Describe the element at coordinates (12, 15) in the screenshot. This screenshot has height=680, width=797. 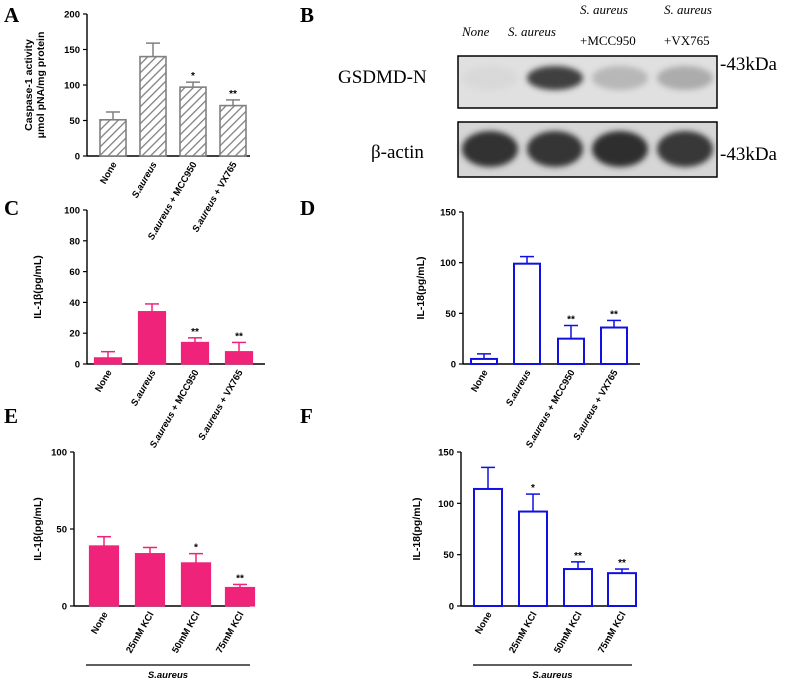
I see `panel-letter-a: A` at that location.